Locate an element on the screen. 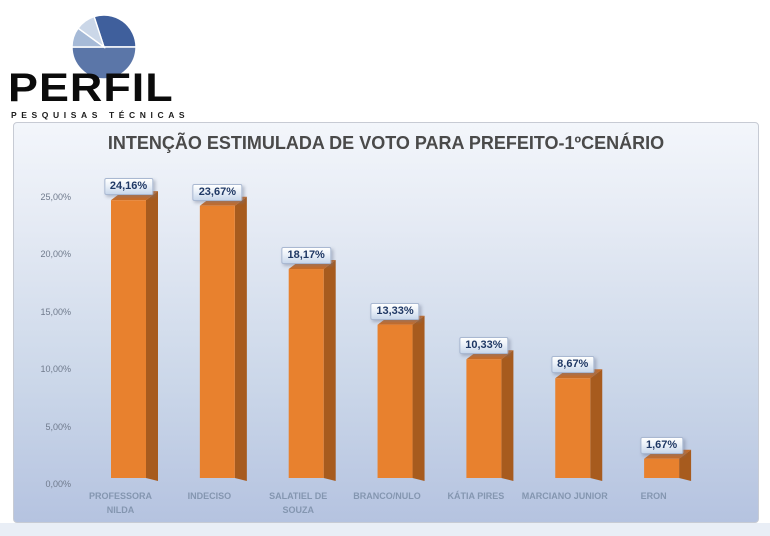  y-axis-tick: 0,00% is located at coordinates (58, 484).